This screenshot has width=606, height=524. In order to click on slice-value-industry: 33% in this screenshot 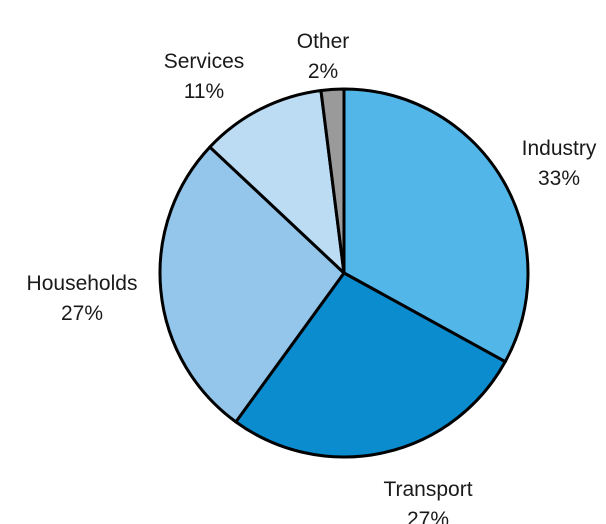, I will do `click(559, 178)`.